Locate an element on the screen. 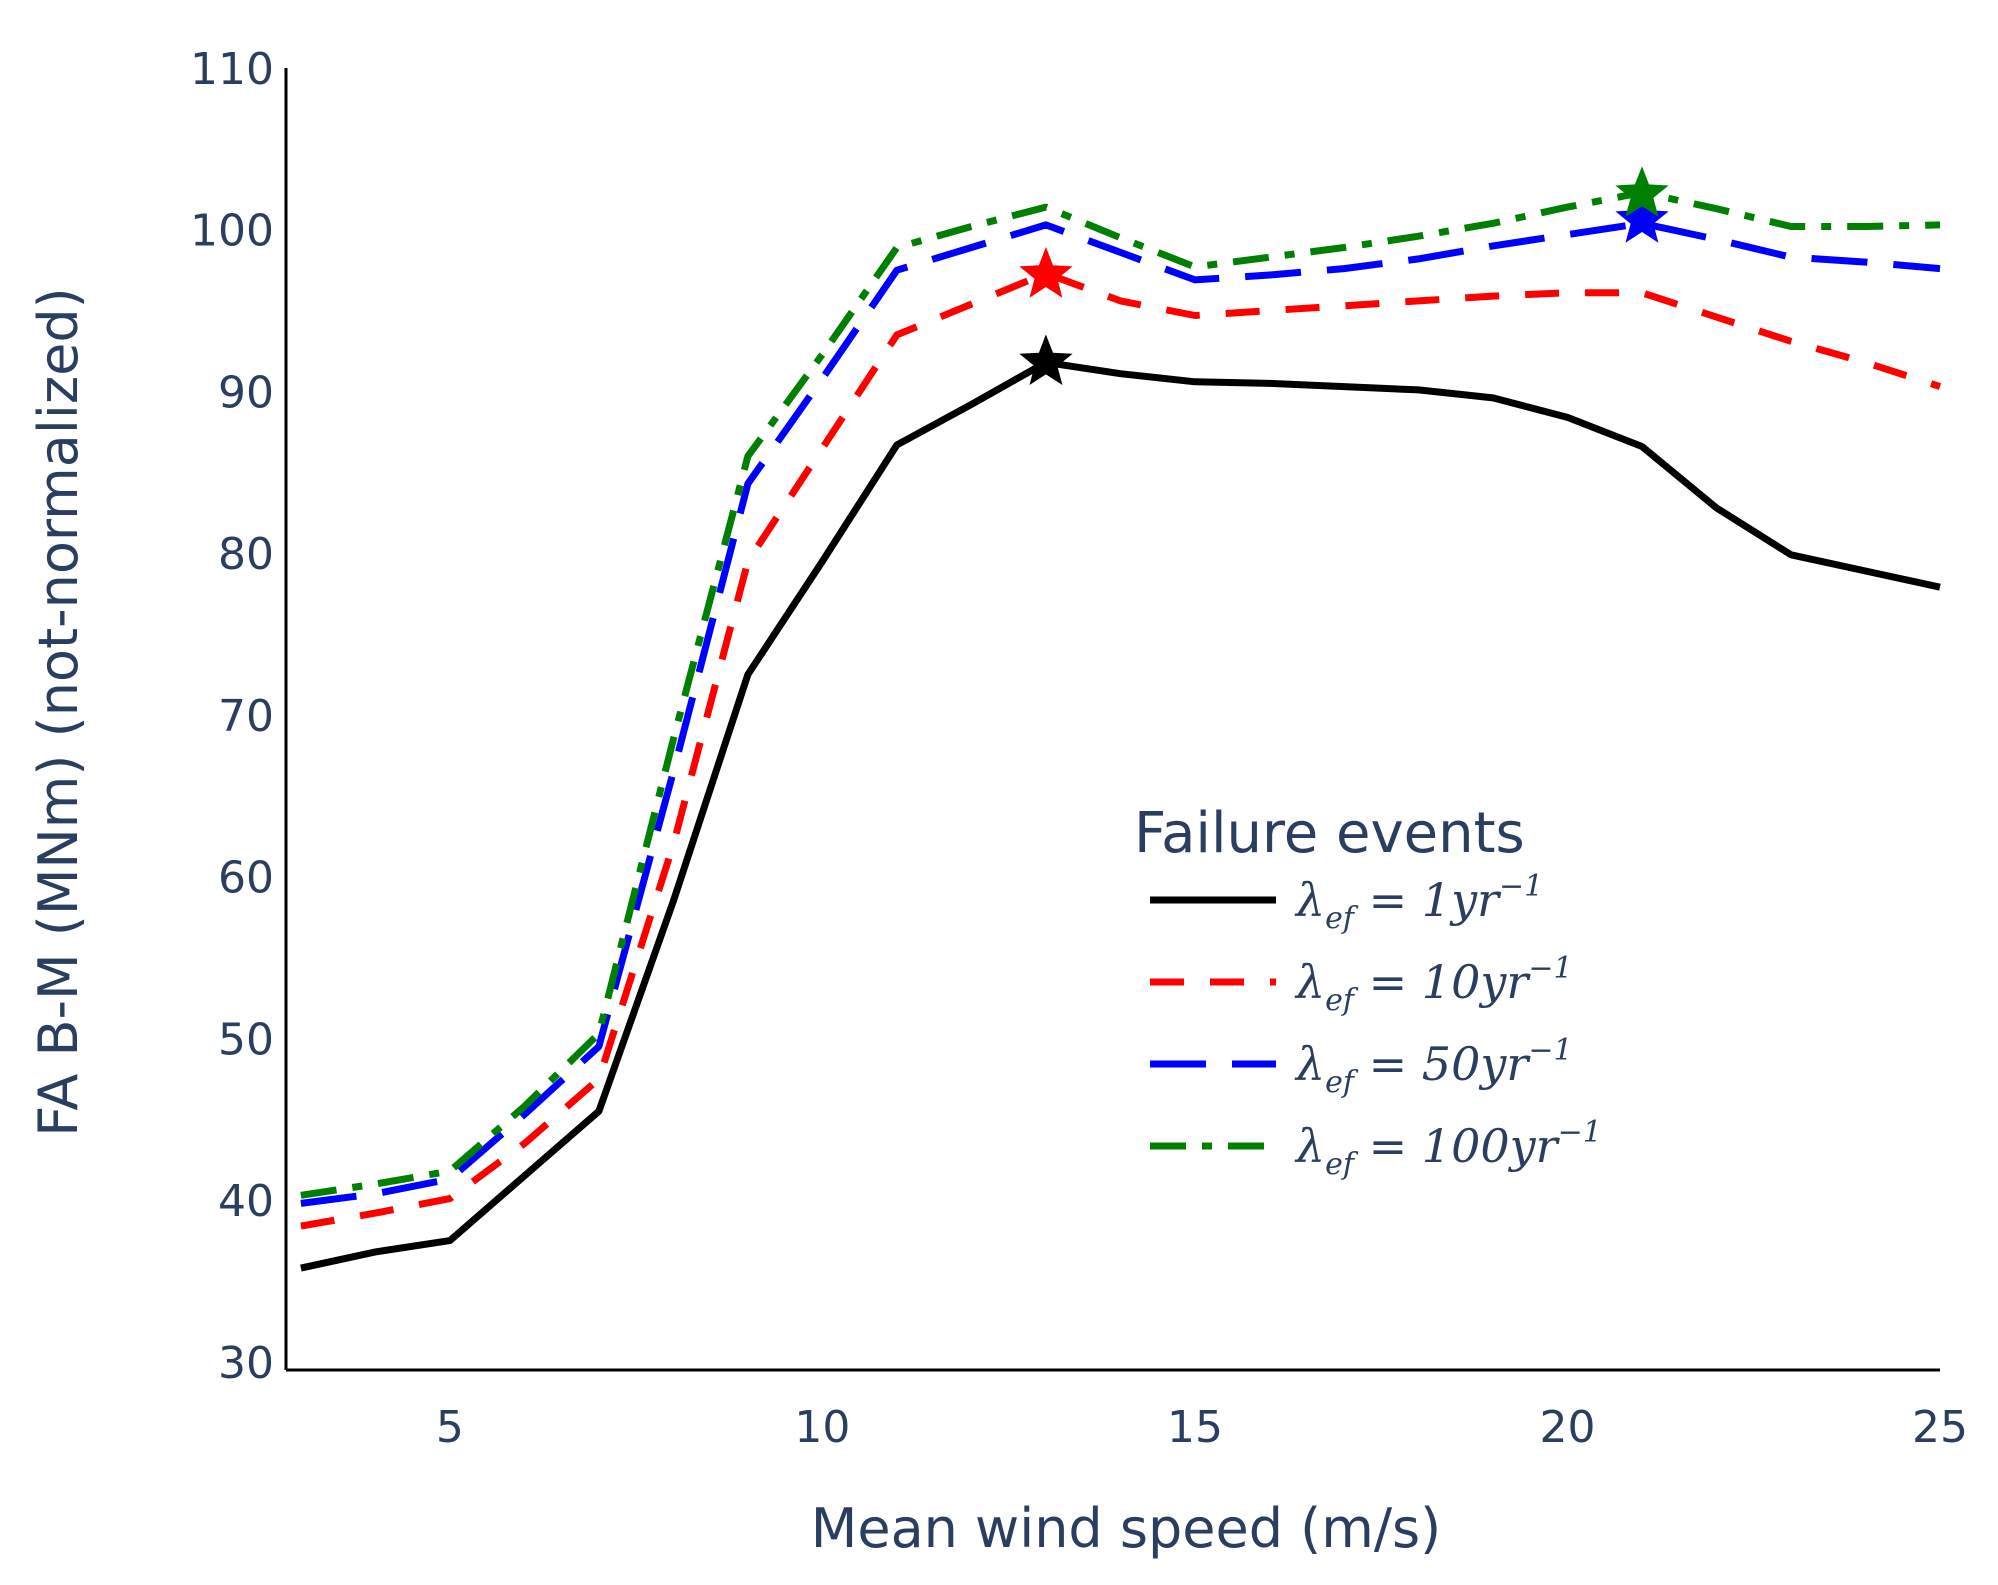 This screenshot has width=1998, height=1585. legend-label-1: λef = 1yr−1 is located at coordinates (1418, 902).